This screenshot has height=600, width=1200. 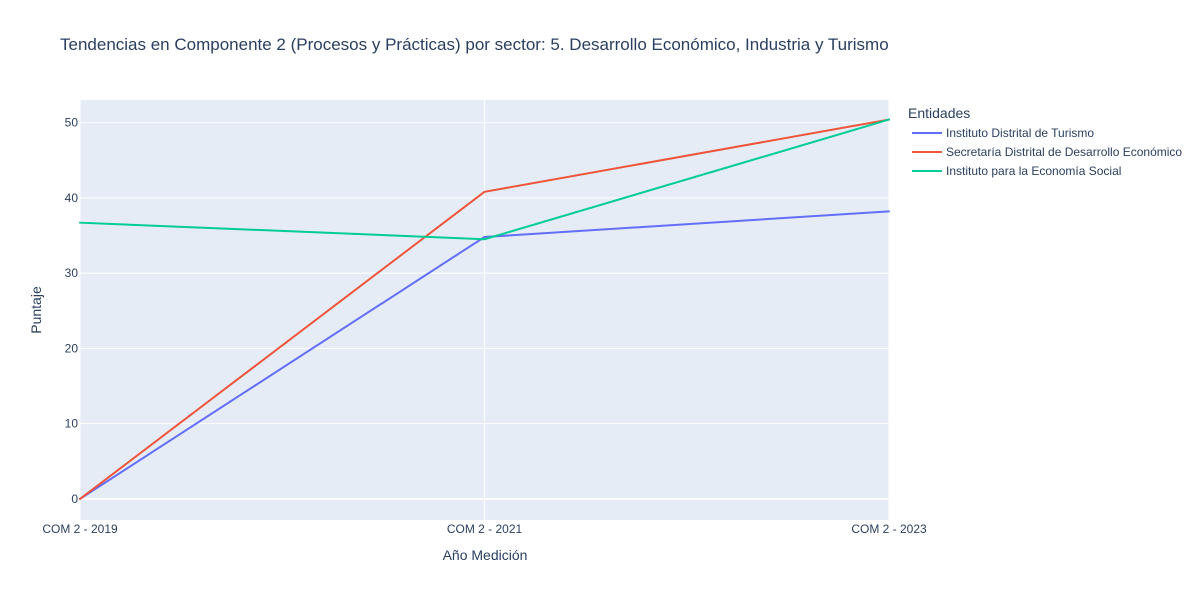 What do you see at coordinates (72, 273) in the screenshot?
I see `y-tick-label: 30` at bounding box center [72, 273].